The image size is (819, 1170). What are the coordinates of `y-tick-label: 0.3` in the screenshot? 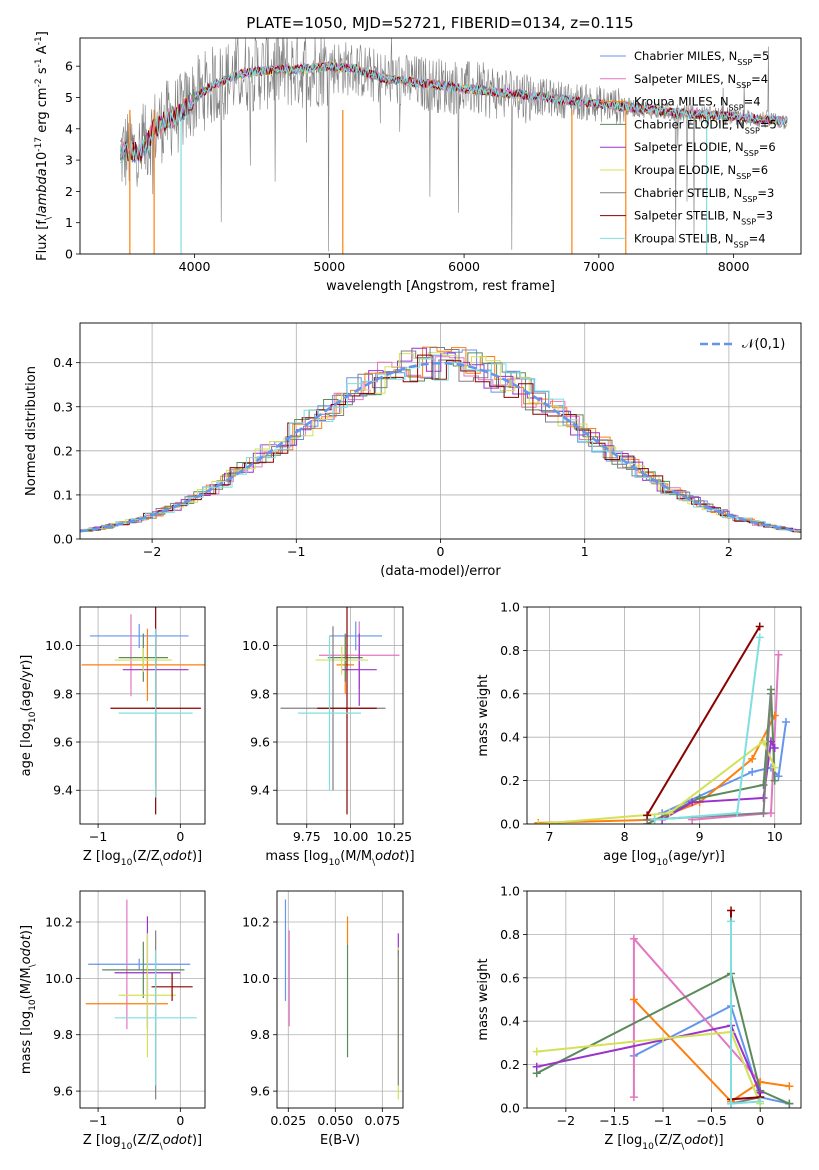 It's located at (63, 406).